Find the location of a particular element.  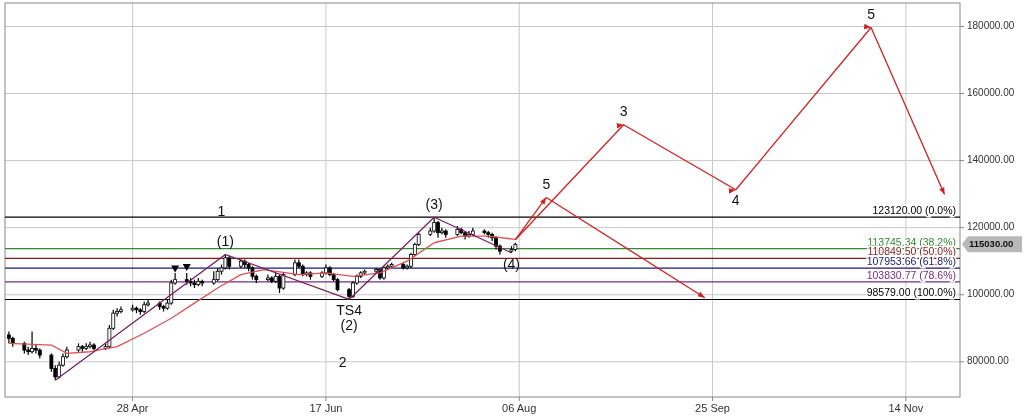

annotation: (2) is located at coordinates (349, 325).